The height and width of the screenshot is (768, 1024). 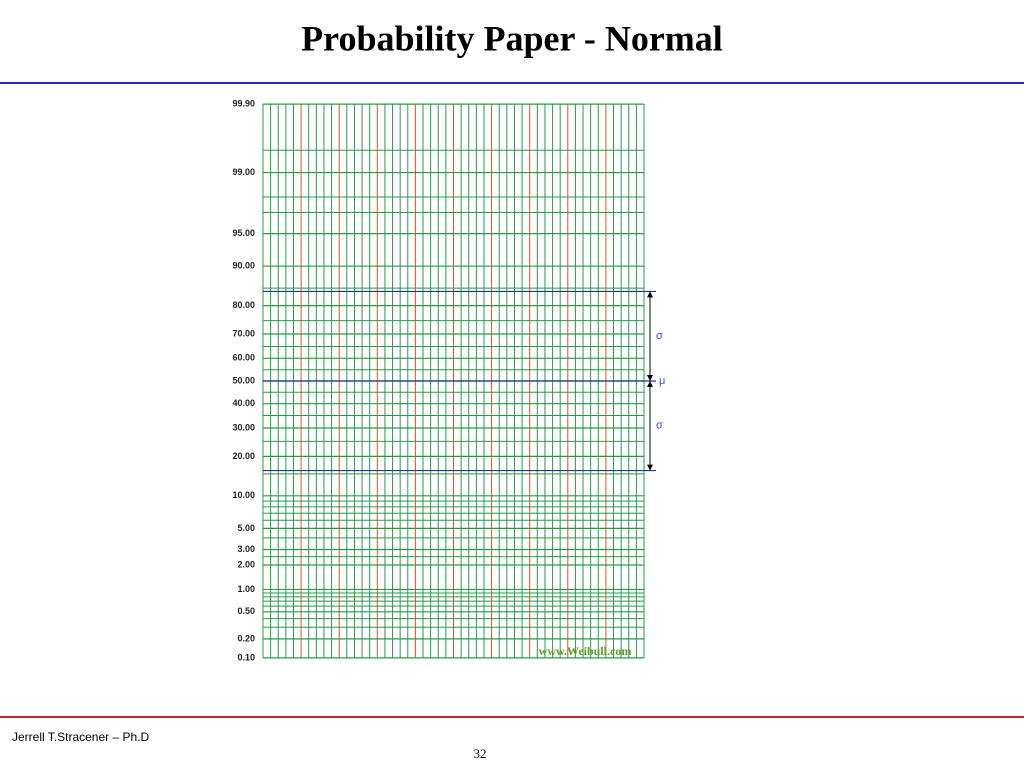 What do you see at coordinates (662, 381) in the screenshot?
I see `mu-label: μ` at bounding box center [662, 381].